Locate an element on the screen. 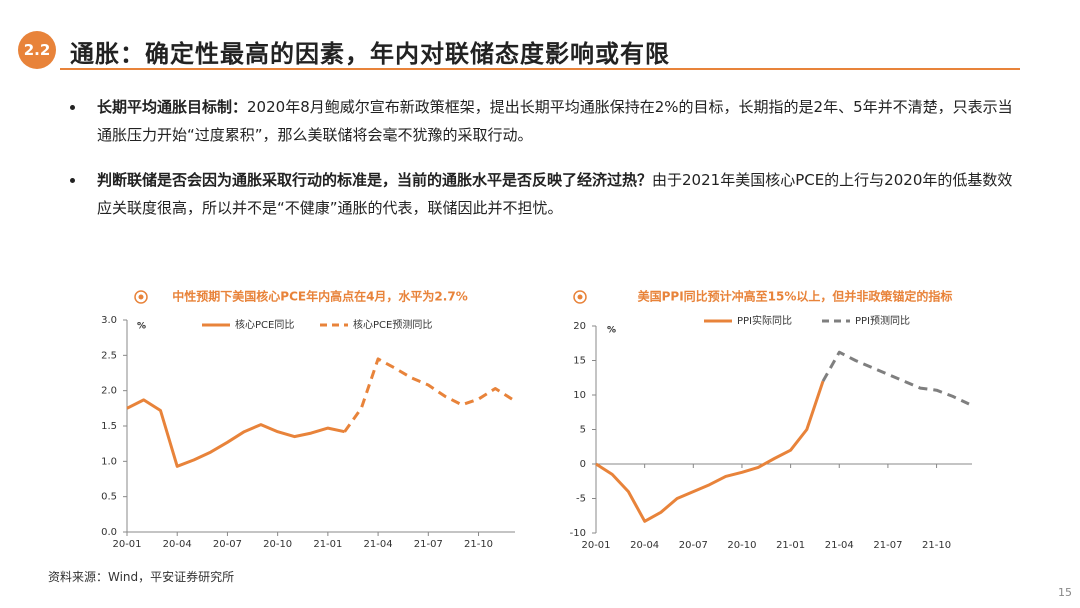  y-tick-label: 5 is located at coordinates (583, 430).